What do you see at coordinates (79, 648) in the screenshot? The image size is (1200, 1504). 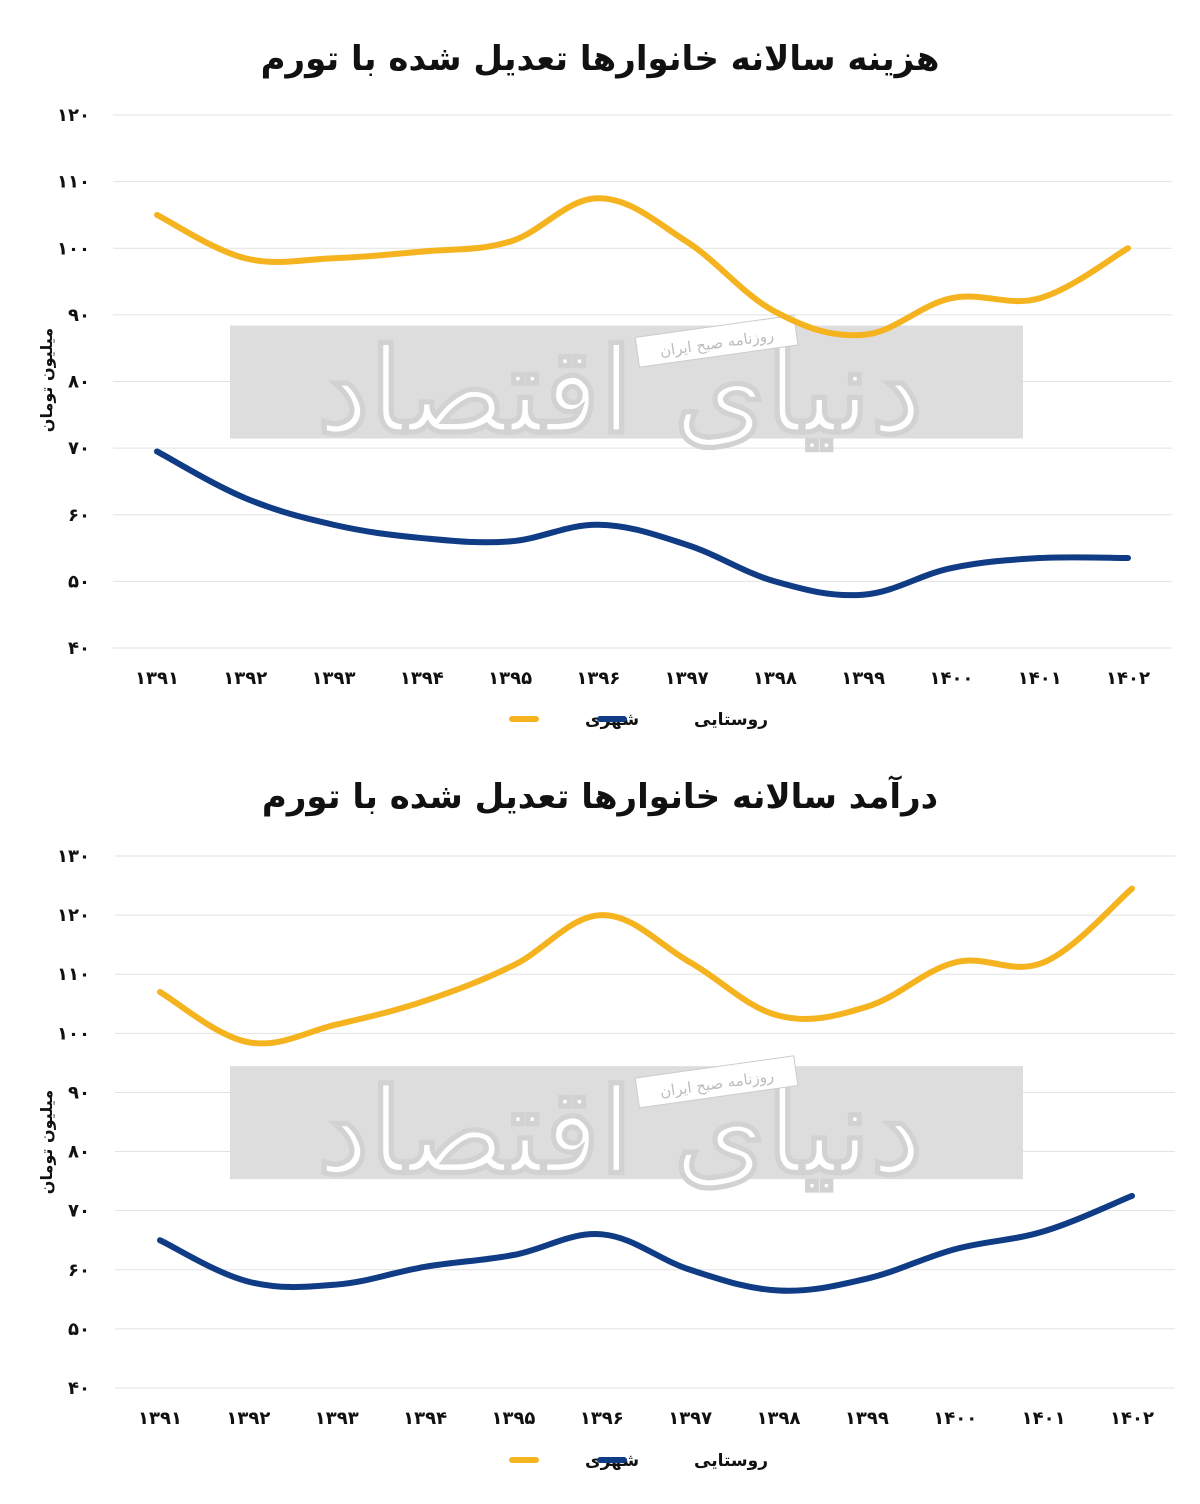 I see `expense-y-tick-label: ۴۰` at bounding box center [79, 648].